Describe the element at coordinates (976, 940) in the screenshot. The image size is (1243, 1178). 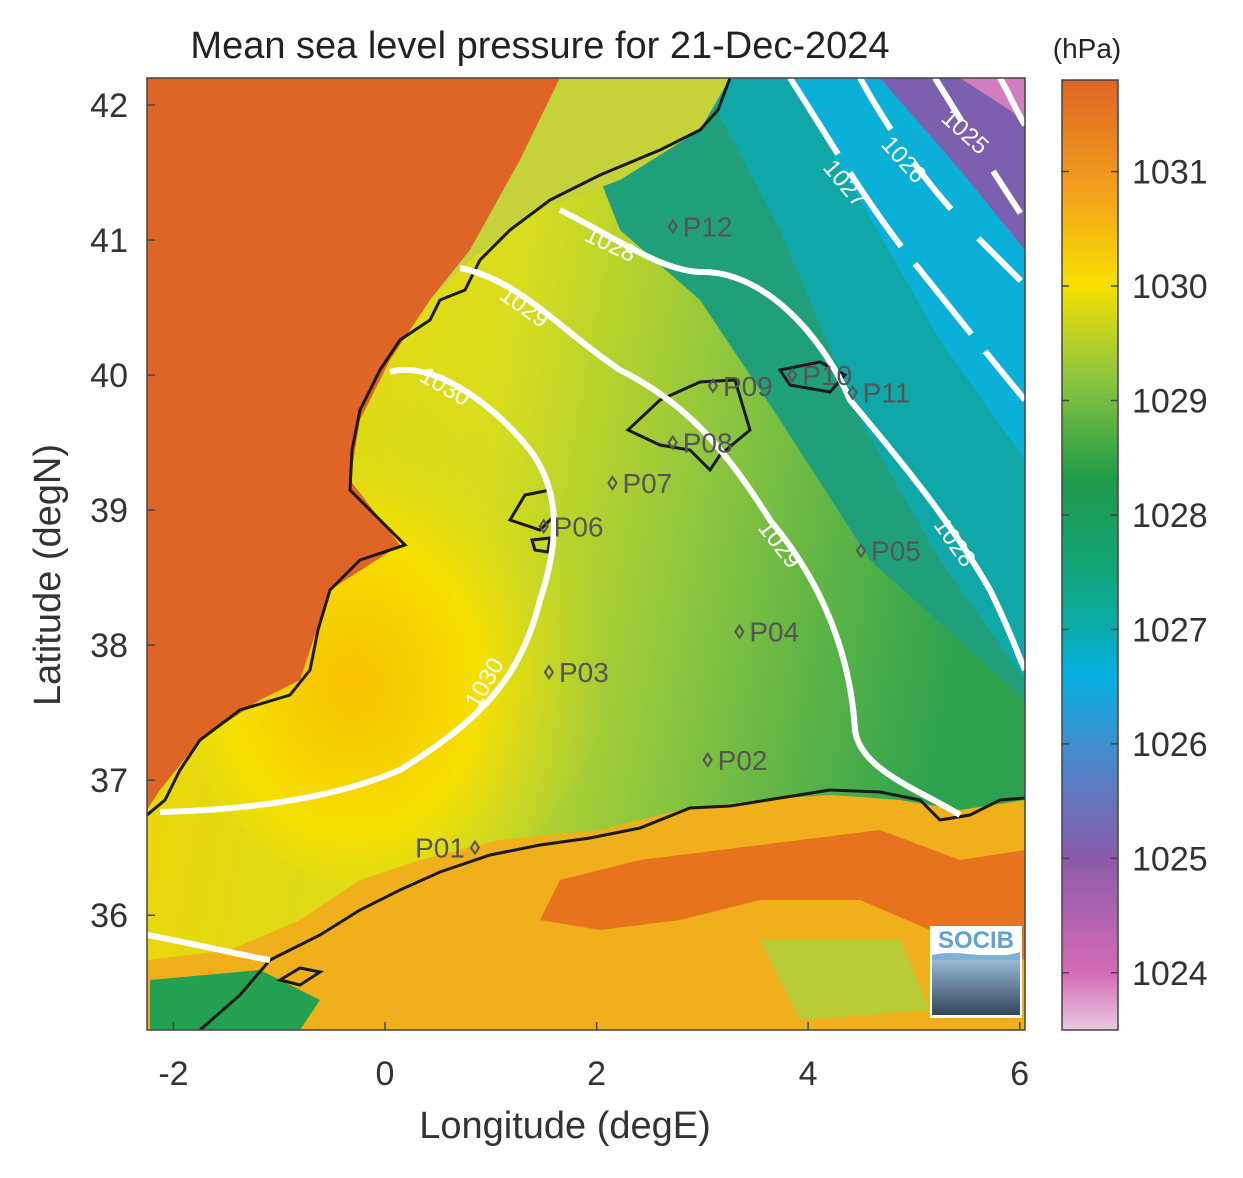
I see `socib-logo-text: SOCIB` at that location.